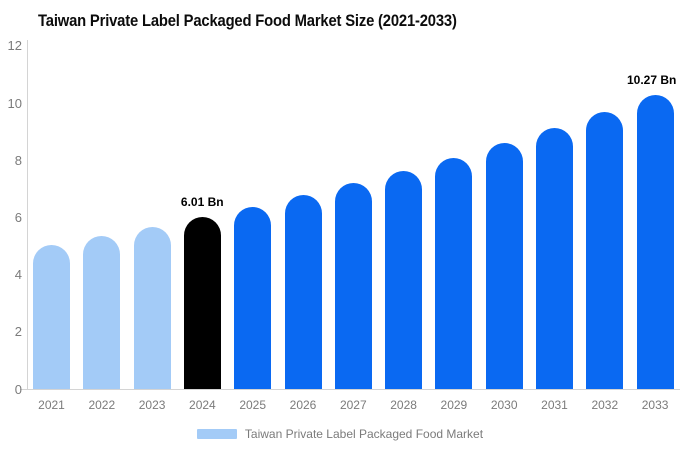 This screenshot has width=680, height=450. Describe the element at coordinates (303, 405) in the screenshot. I see `x-tick-label: 2026` at that location.